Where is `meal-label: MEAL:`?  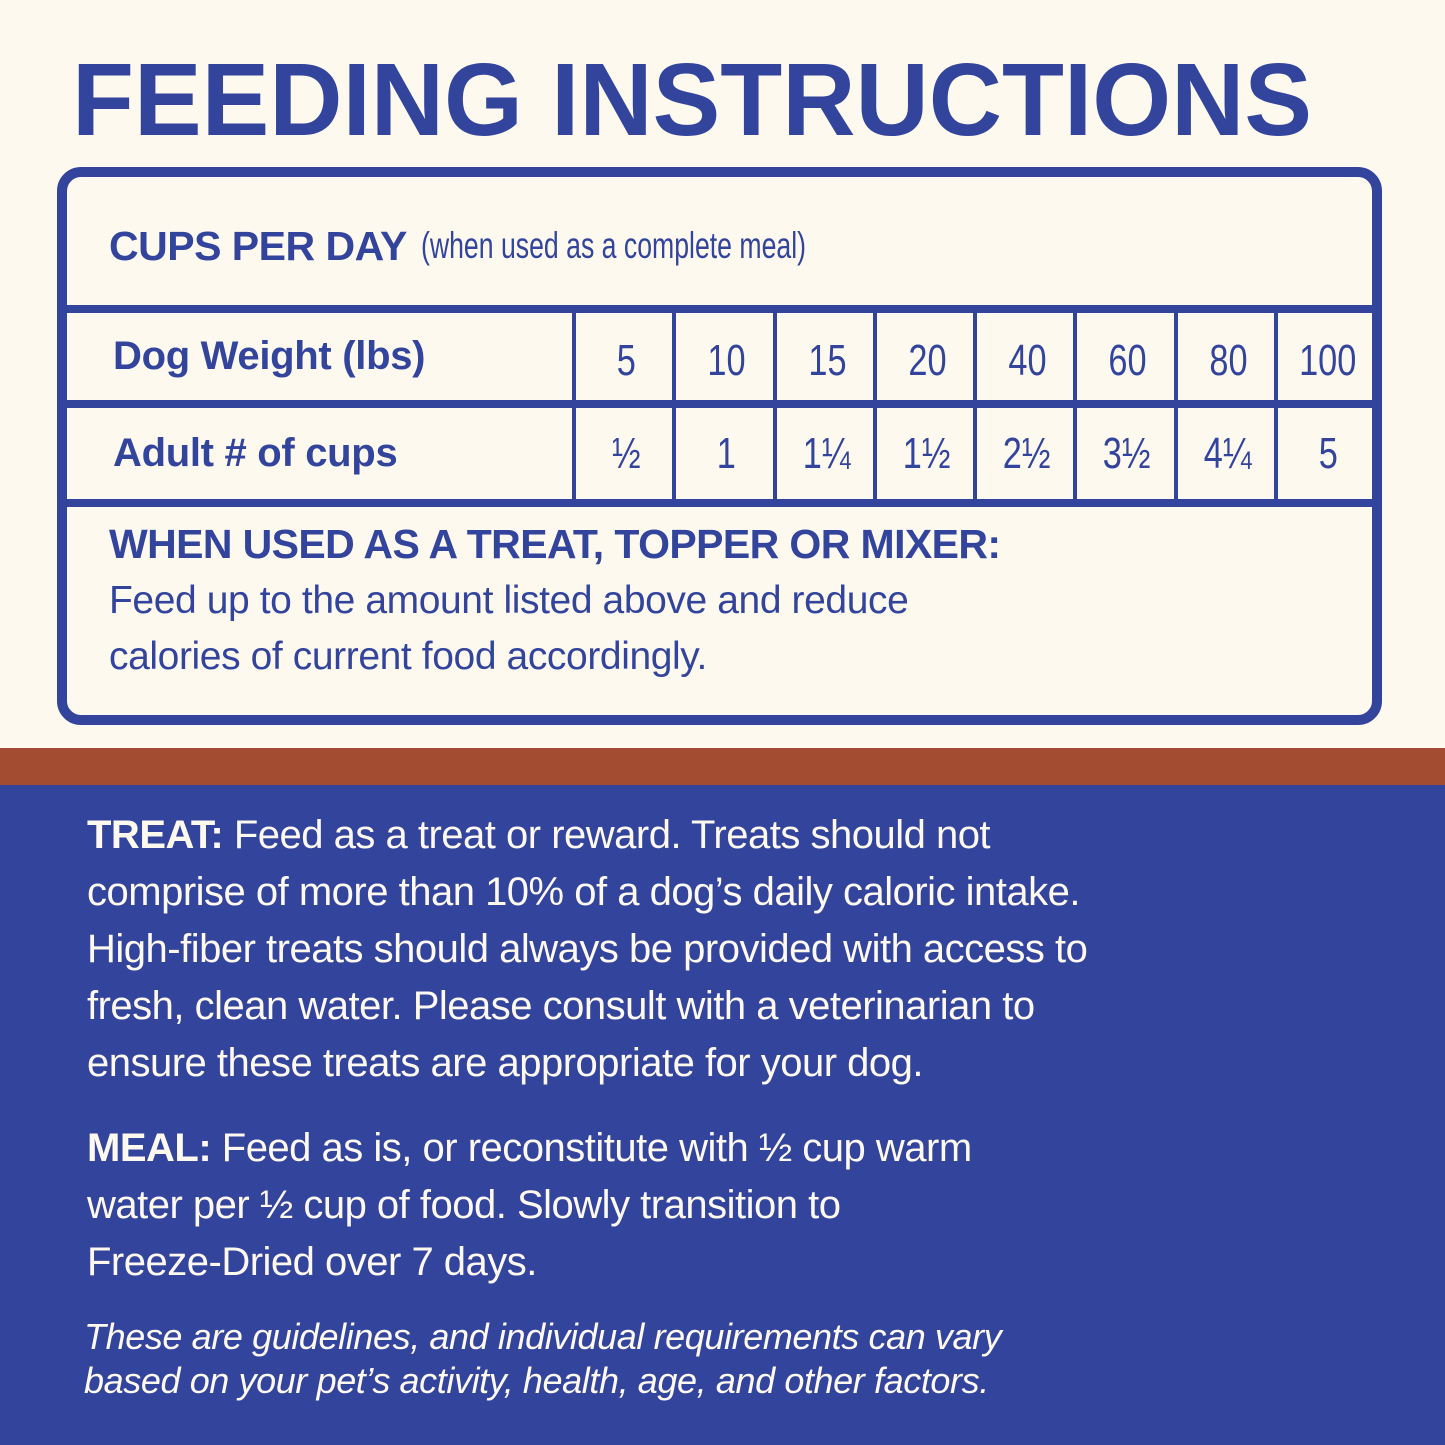 meal-label: MEAL: is located at coordinates (149, 1148).